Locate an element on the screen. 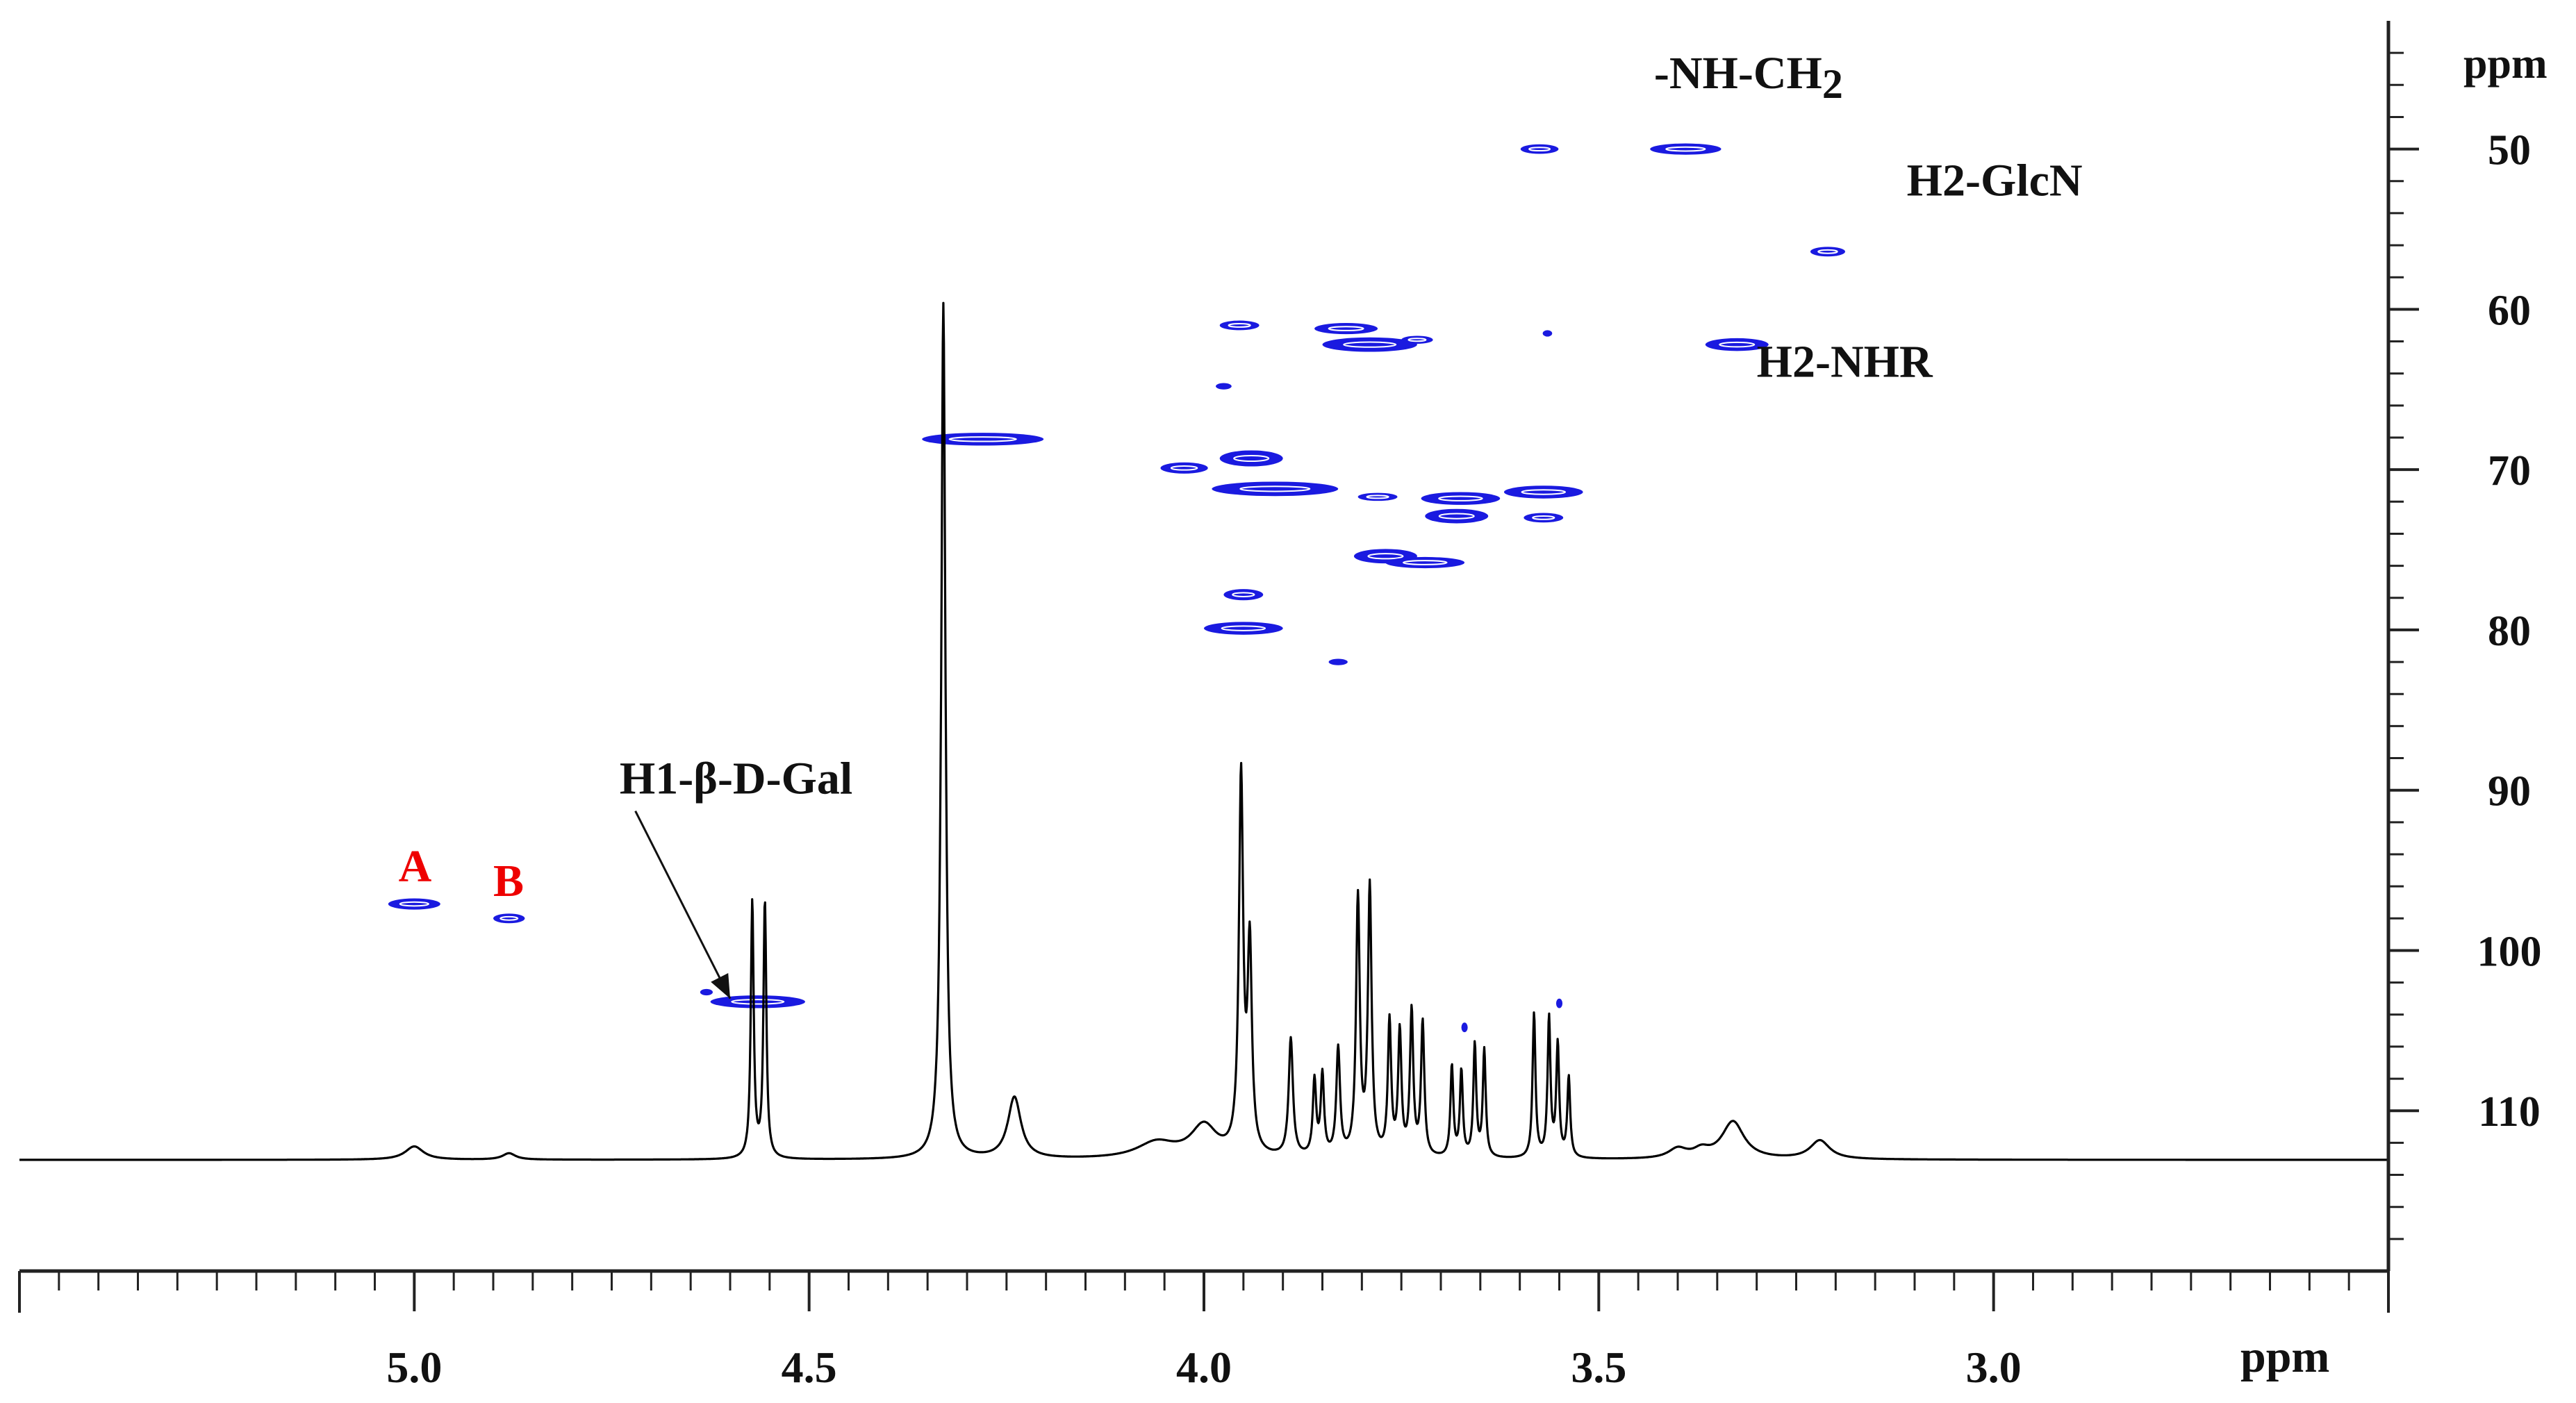  peak-annotation: H2-GlcN is located at coordinates (1995, 181).